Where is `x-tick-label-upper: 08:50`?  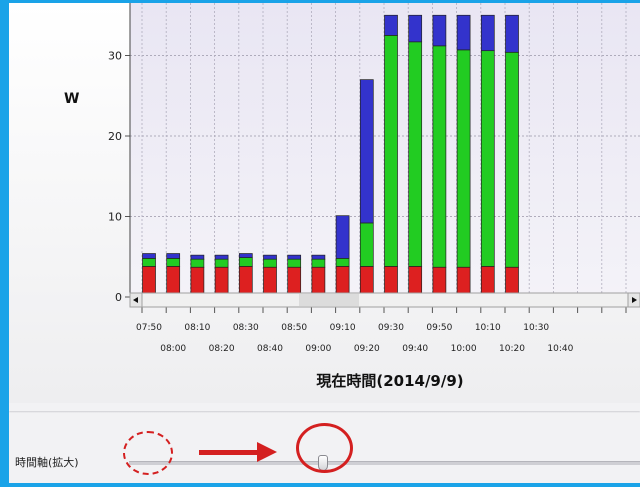 x-tick-label-upper: 08:50 is located at coordinates (294, 328).